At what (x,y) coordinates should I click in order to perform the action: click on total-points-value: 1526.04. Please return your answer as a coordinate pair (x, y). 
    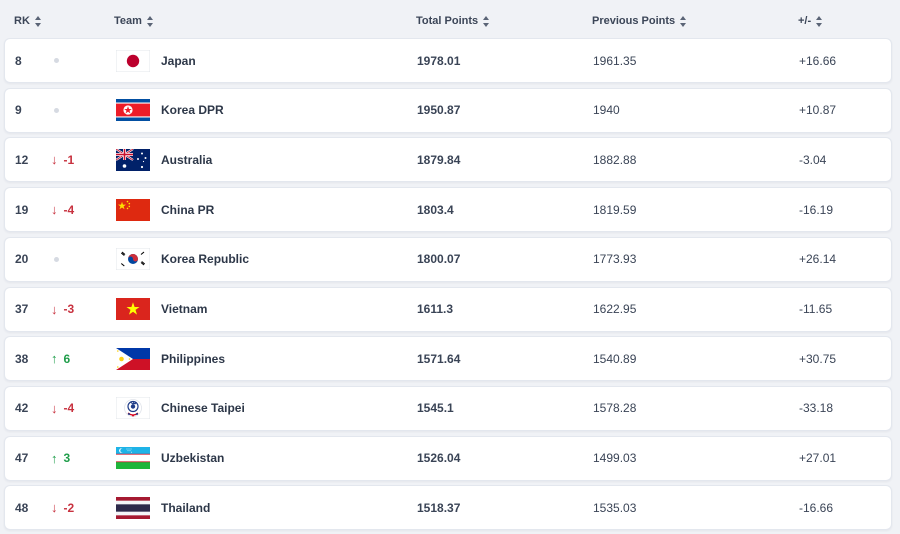
    Looking at the image, I should click on (439, 458).